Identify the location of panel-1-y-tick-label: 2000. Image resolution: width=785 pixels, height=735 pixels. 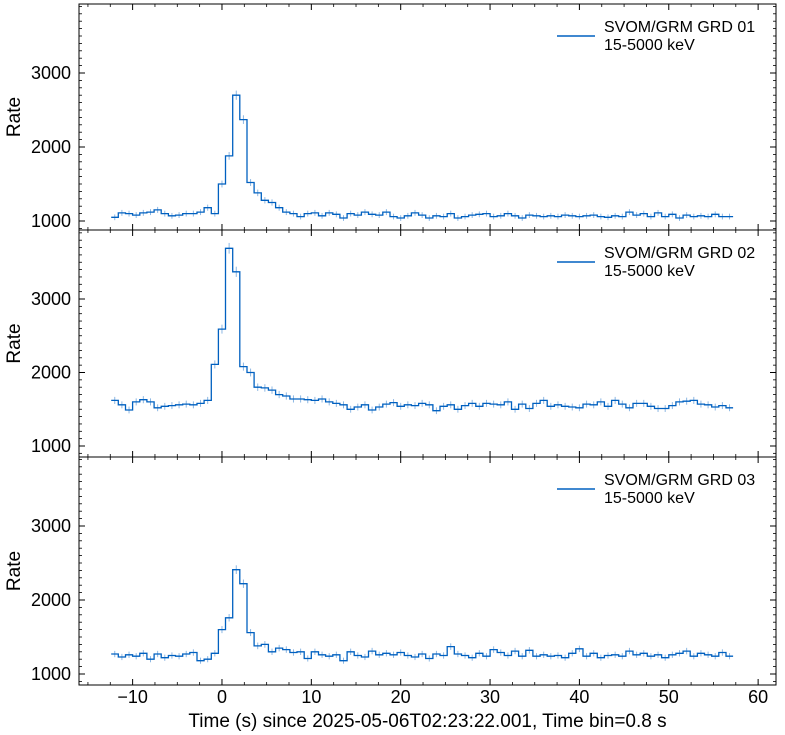
(51, 147).